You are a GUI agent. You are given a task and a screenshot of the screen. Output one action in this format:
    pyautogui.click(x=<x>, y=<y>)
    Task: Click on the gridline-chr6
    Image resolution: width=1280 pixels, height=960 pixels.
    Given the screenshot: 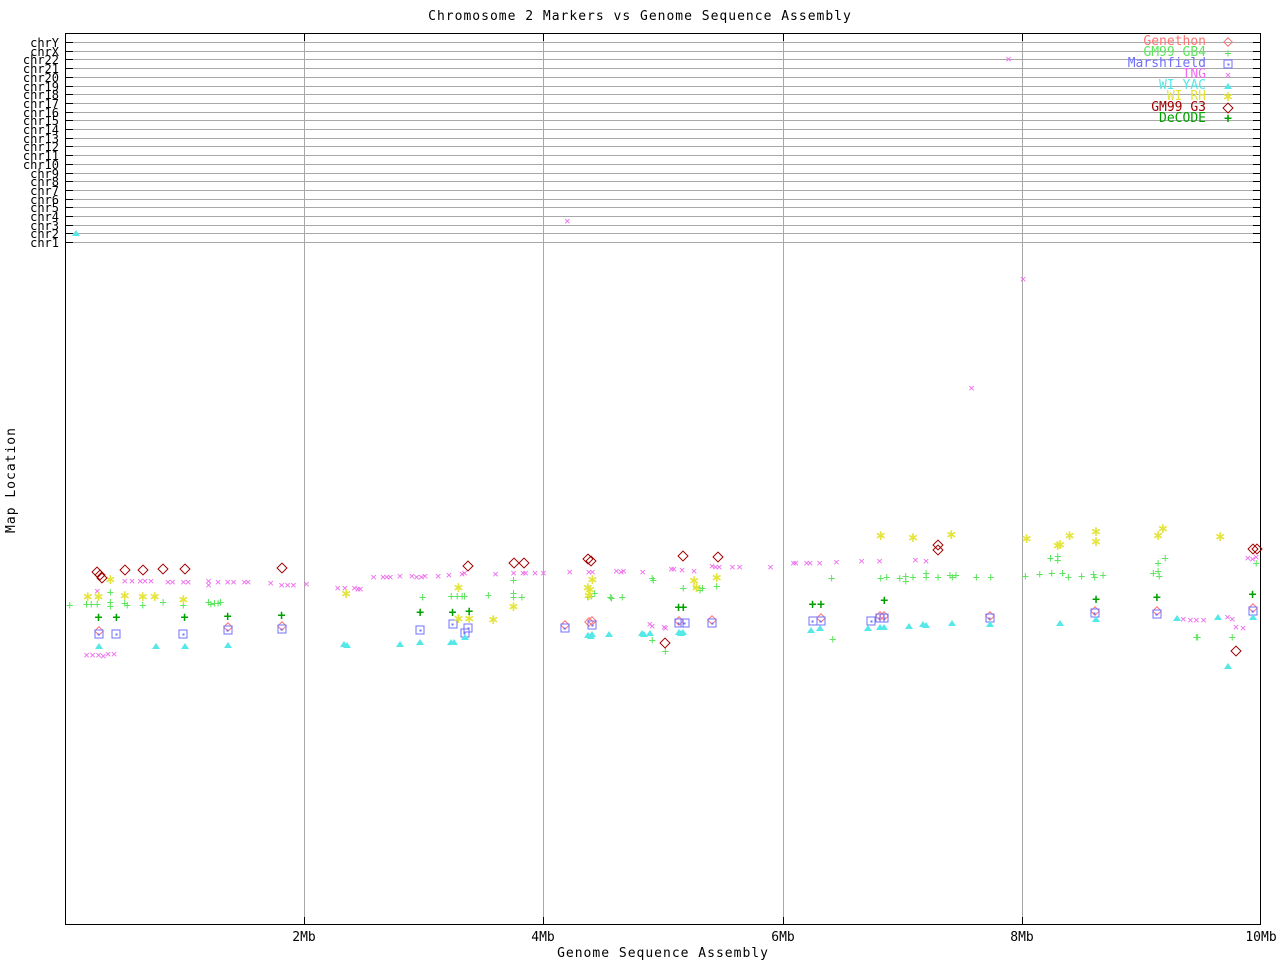 What is the action you would take?
    pyautogui.click(x=663, y=199)
    